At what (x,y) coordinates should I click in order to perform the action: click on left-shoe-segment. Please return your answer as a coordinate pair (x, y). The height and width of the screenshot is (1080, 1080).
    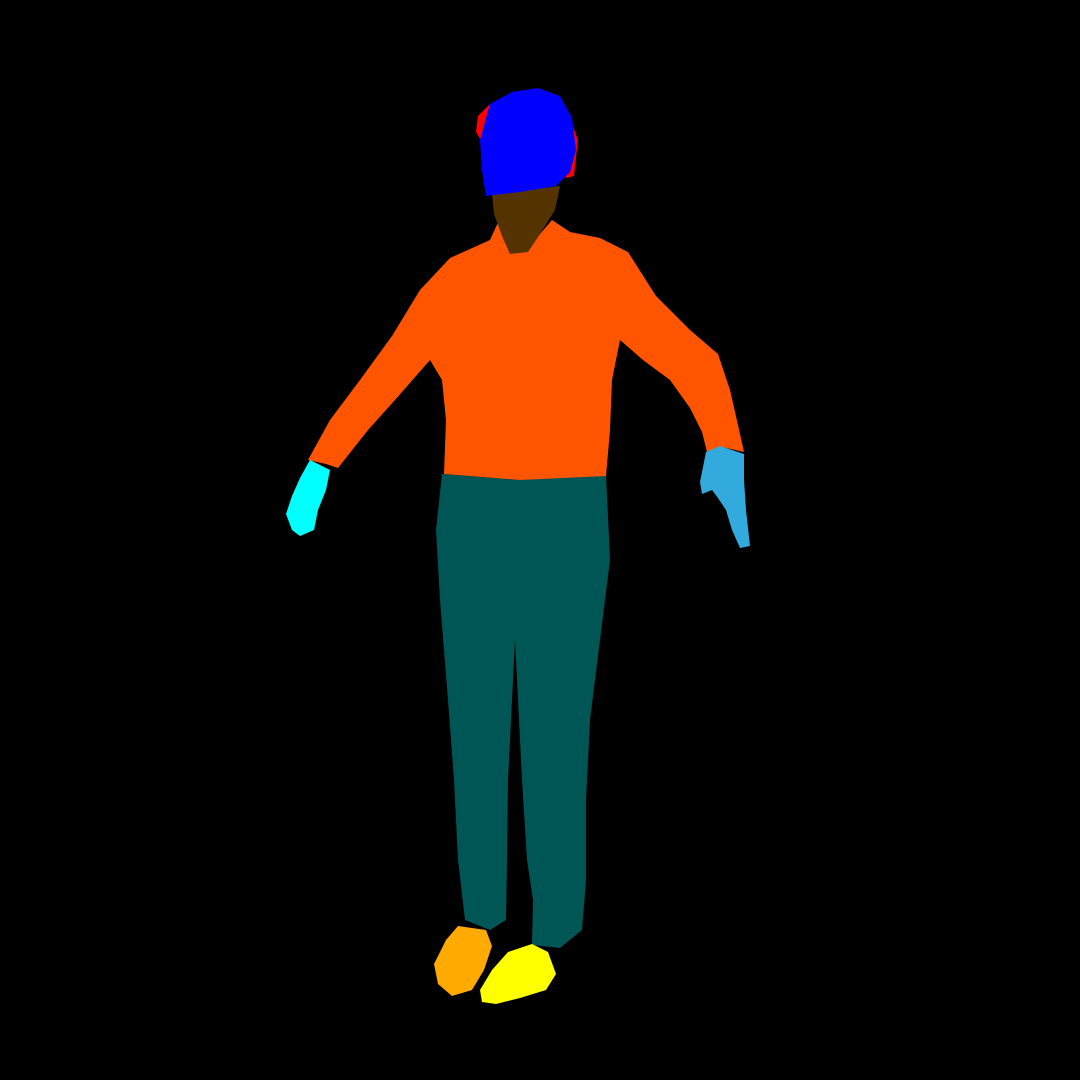
    Looking at the image, I should click on (518, 974).